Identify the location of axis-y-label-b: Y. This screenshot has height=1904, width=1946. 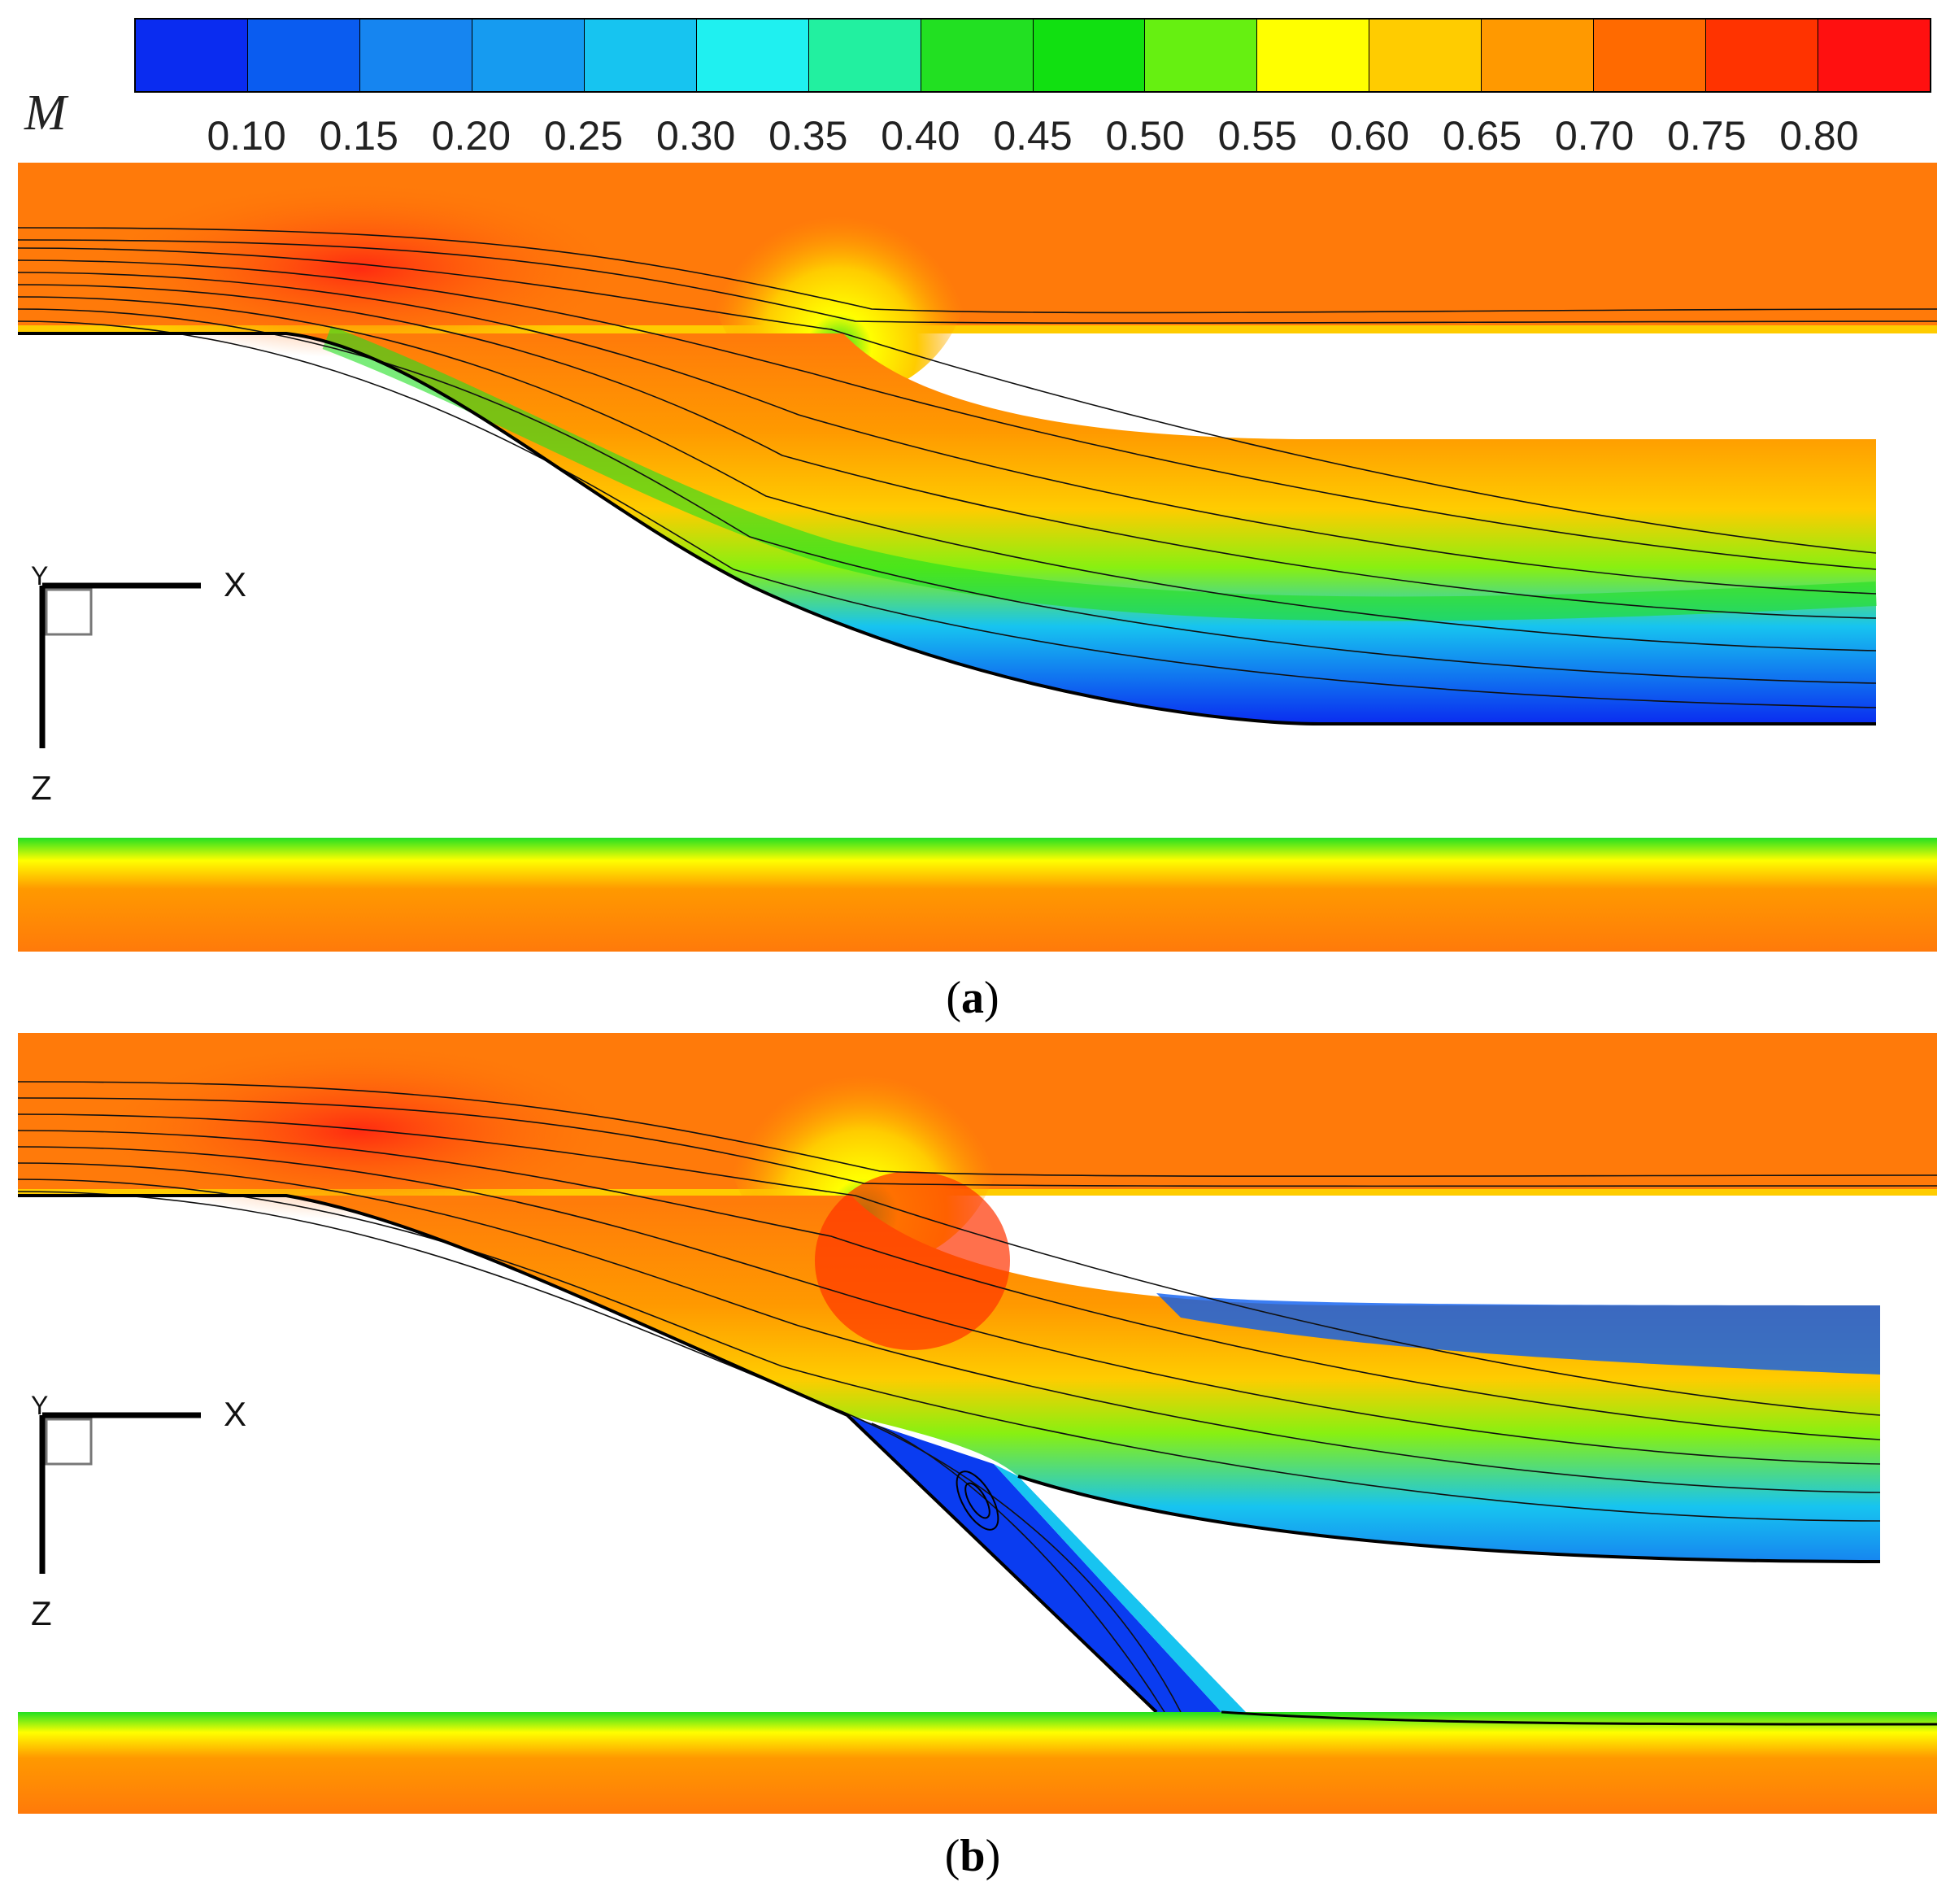
(40, 1405).